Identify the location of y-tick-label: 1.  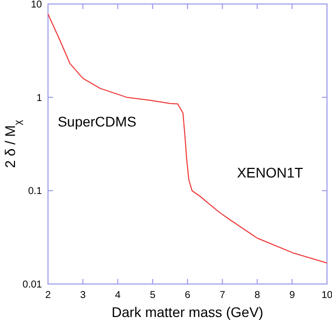
(39, 98).